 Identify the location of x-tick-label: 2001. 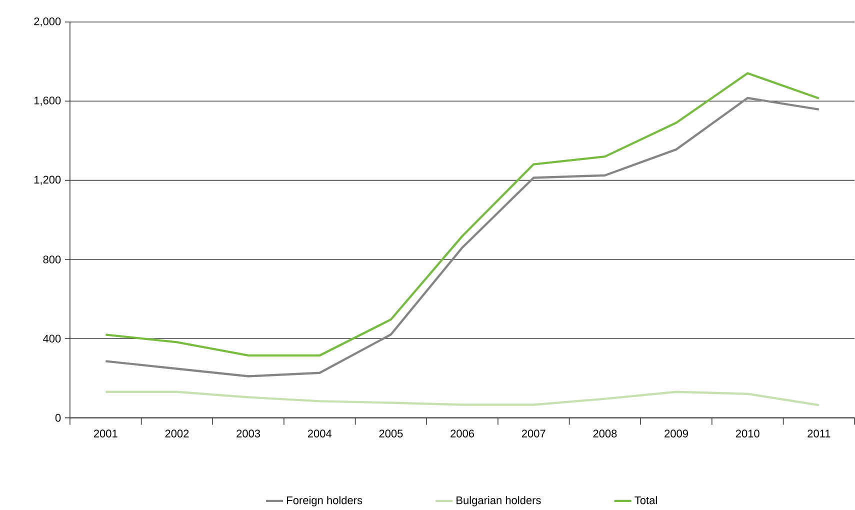
(106, 434).